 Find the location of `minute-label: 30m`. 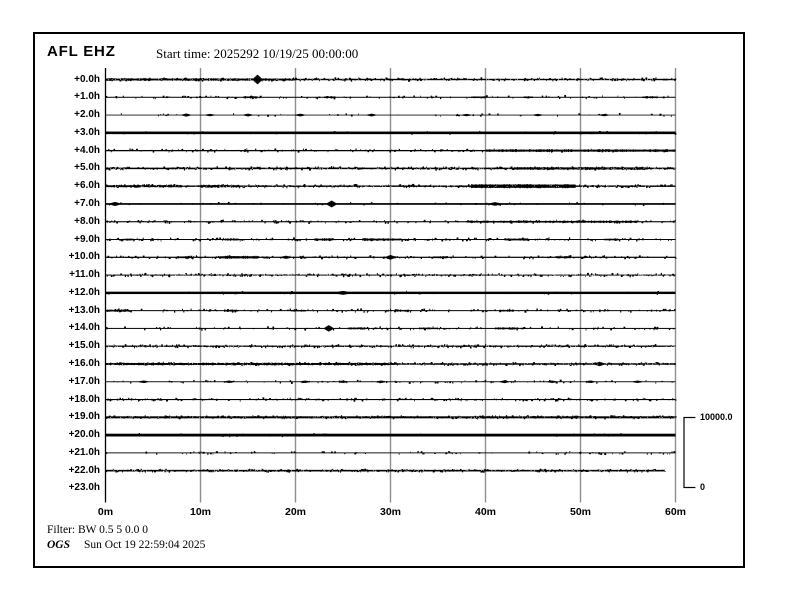

minute-label: 30m is located at coordinates (390, 512).